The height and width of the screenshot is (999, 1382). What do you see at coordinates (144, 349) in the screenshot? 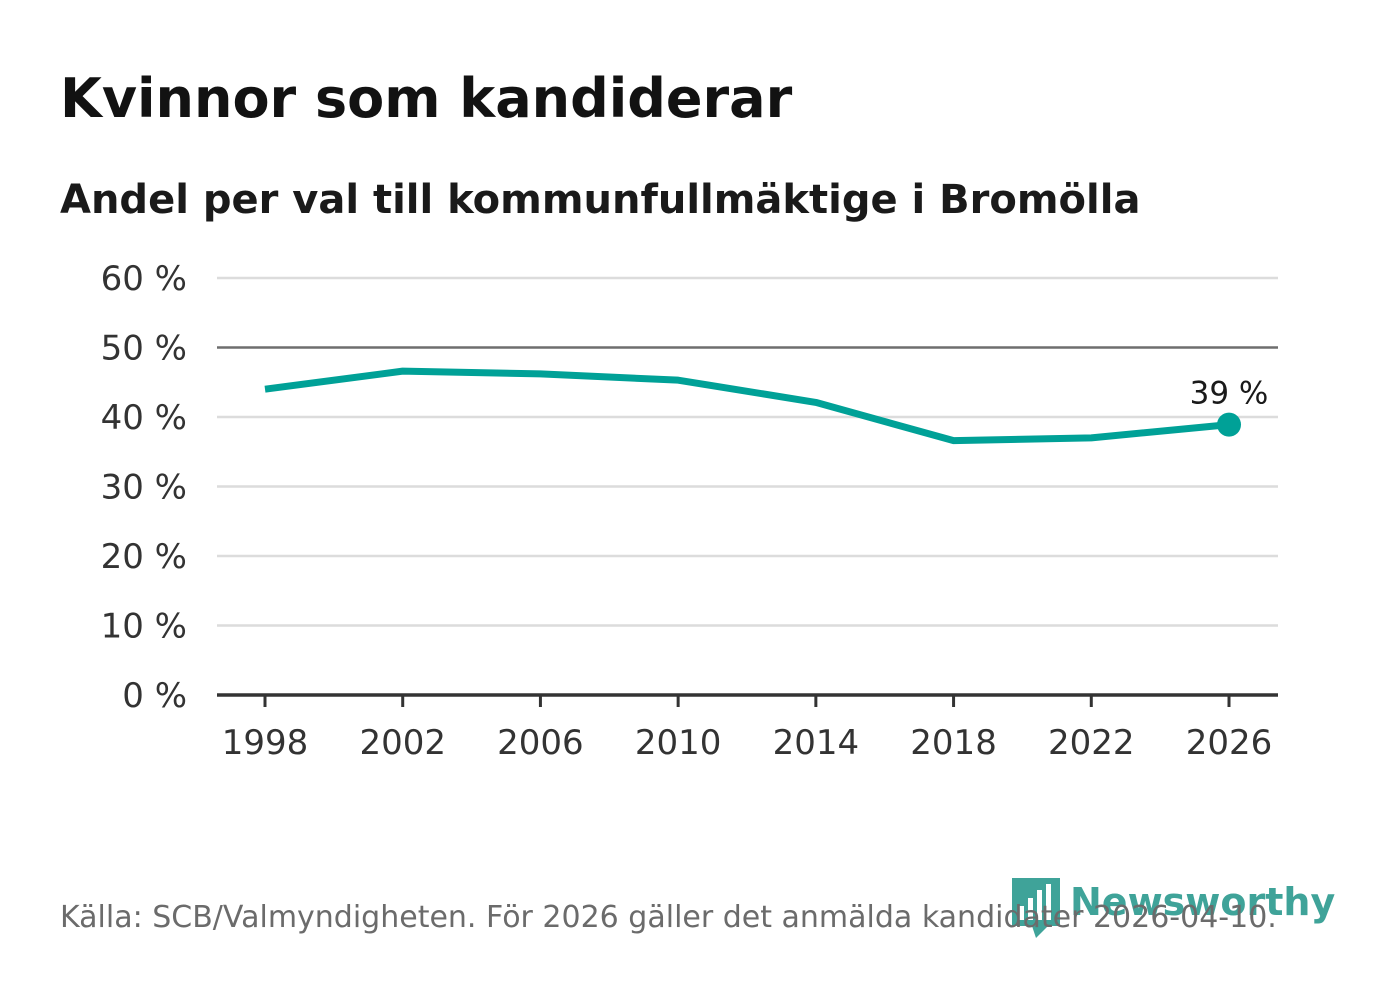
I see `y-tick-label: 50 %` at bounding box center [144, 349].